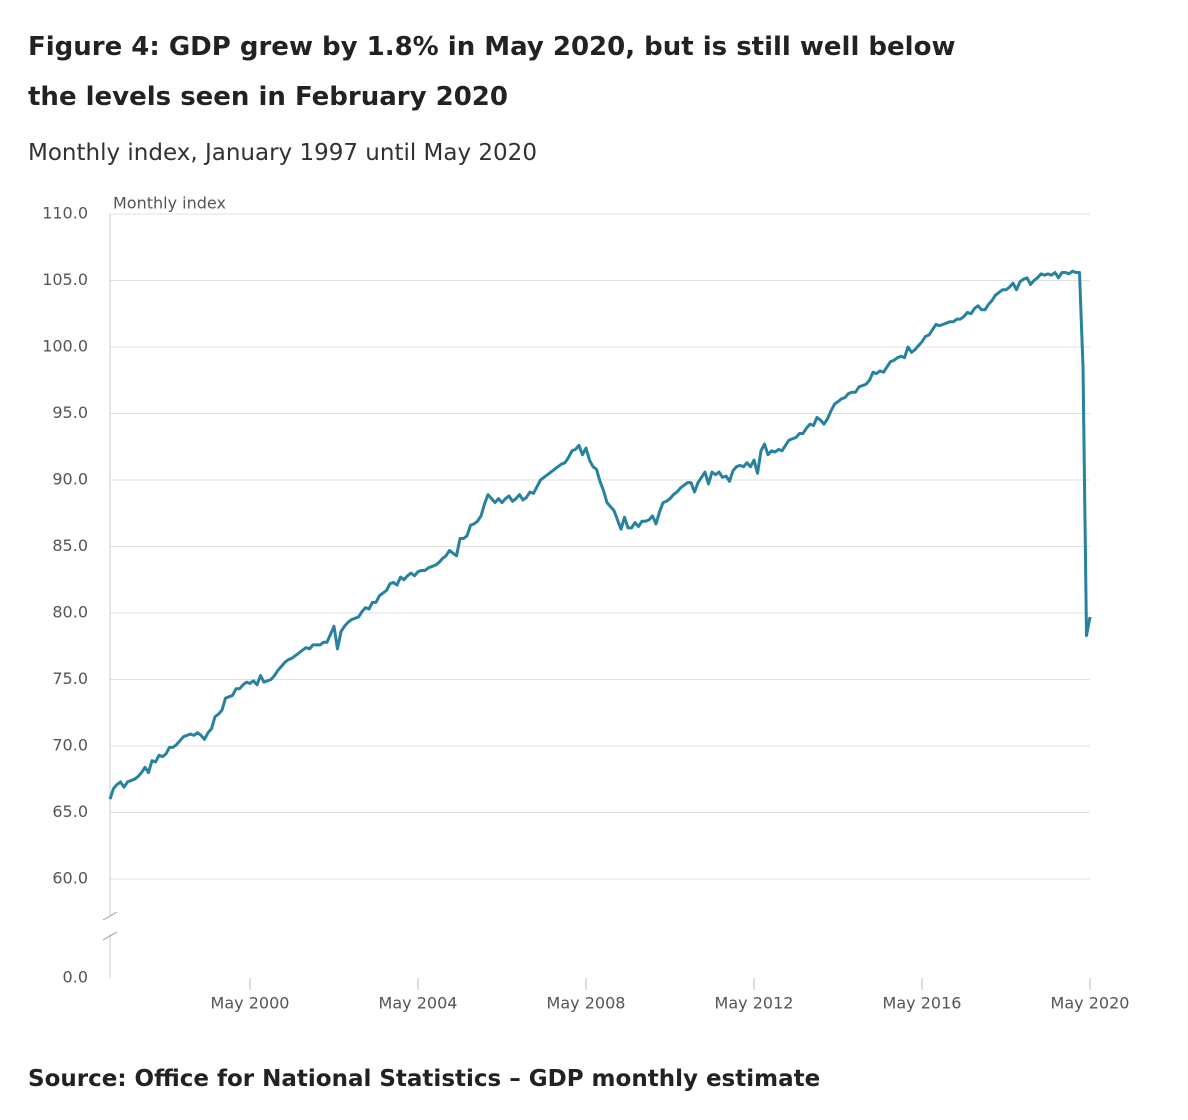 The image size is (1188, 1120). I want to click on y-tick-label: 65.0, so click(70, 811).